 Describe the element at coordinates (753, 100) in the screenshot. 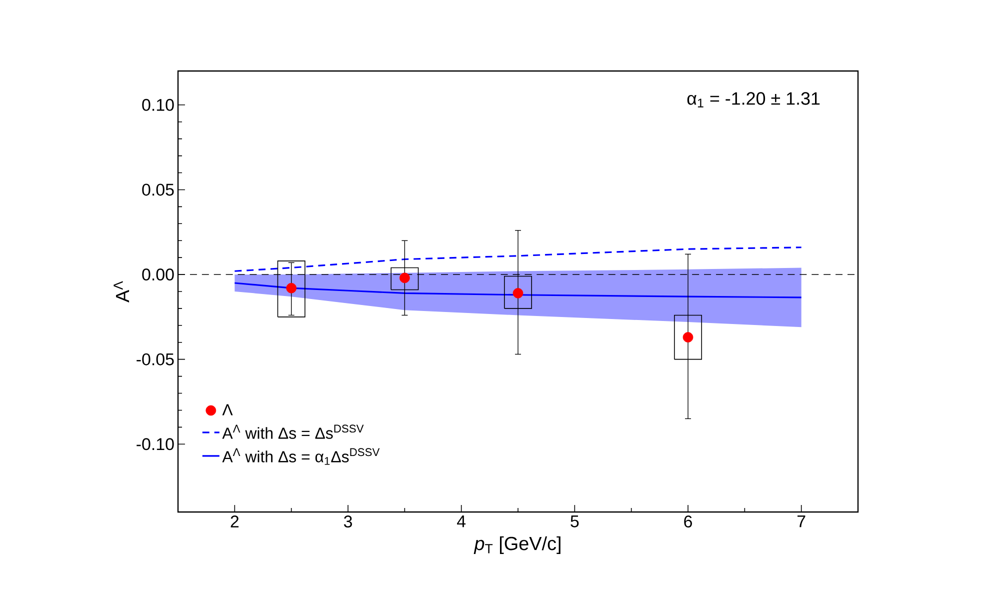

I see `annotation: α$_{1}$ = -1.20 ± 1.31` at that location.